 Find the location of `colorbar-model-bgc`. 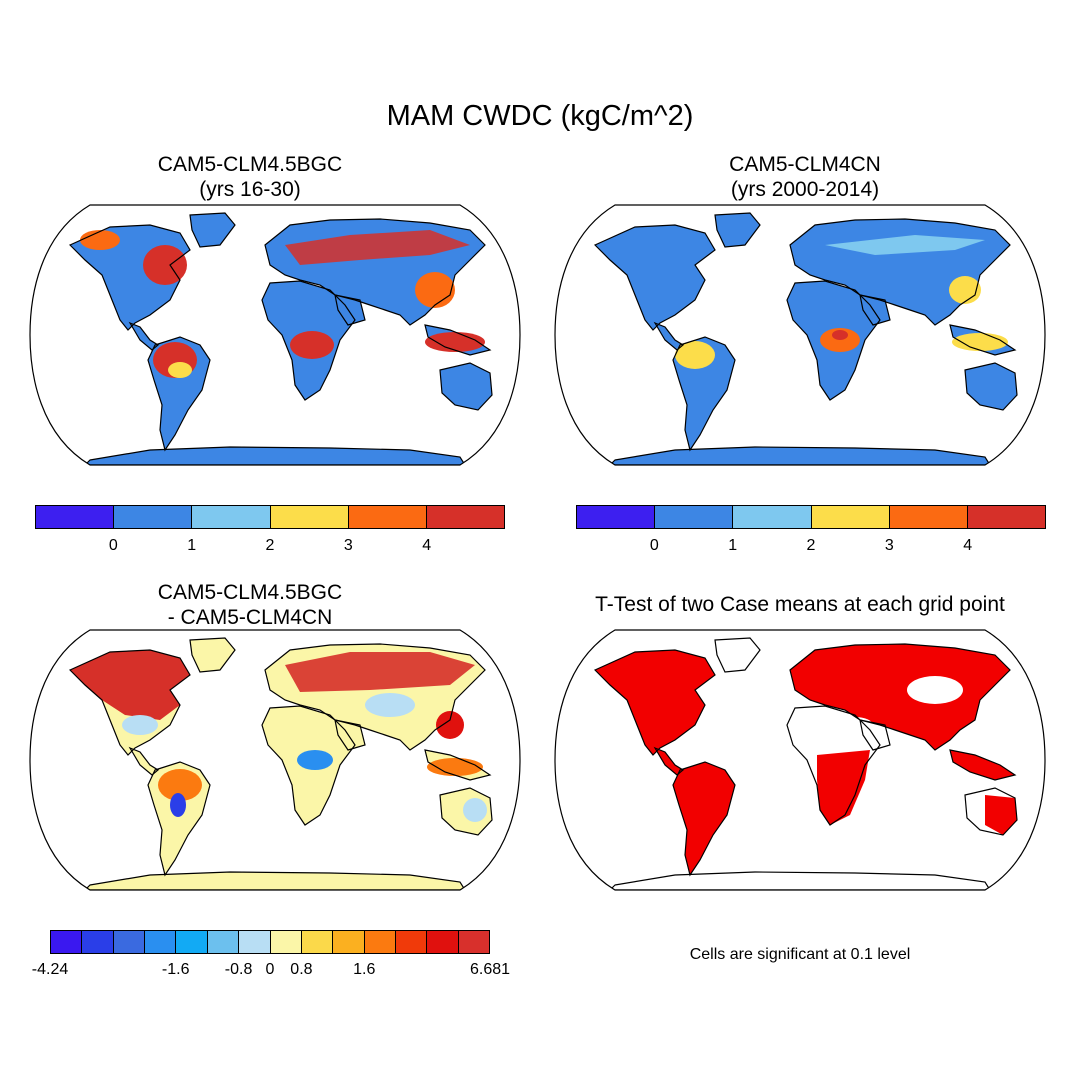

colorbar-model-bgc is located at coordinates (270, 517).